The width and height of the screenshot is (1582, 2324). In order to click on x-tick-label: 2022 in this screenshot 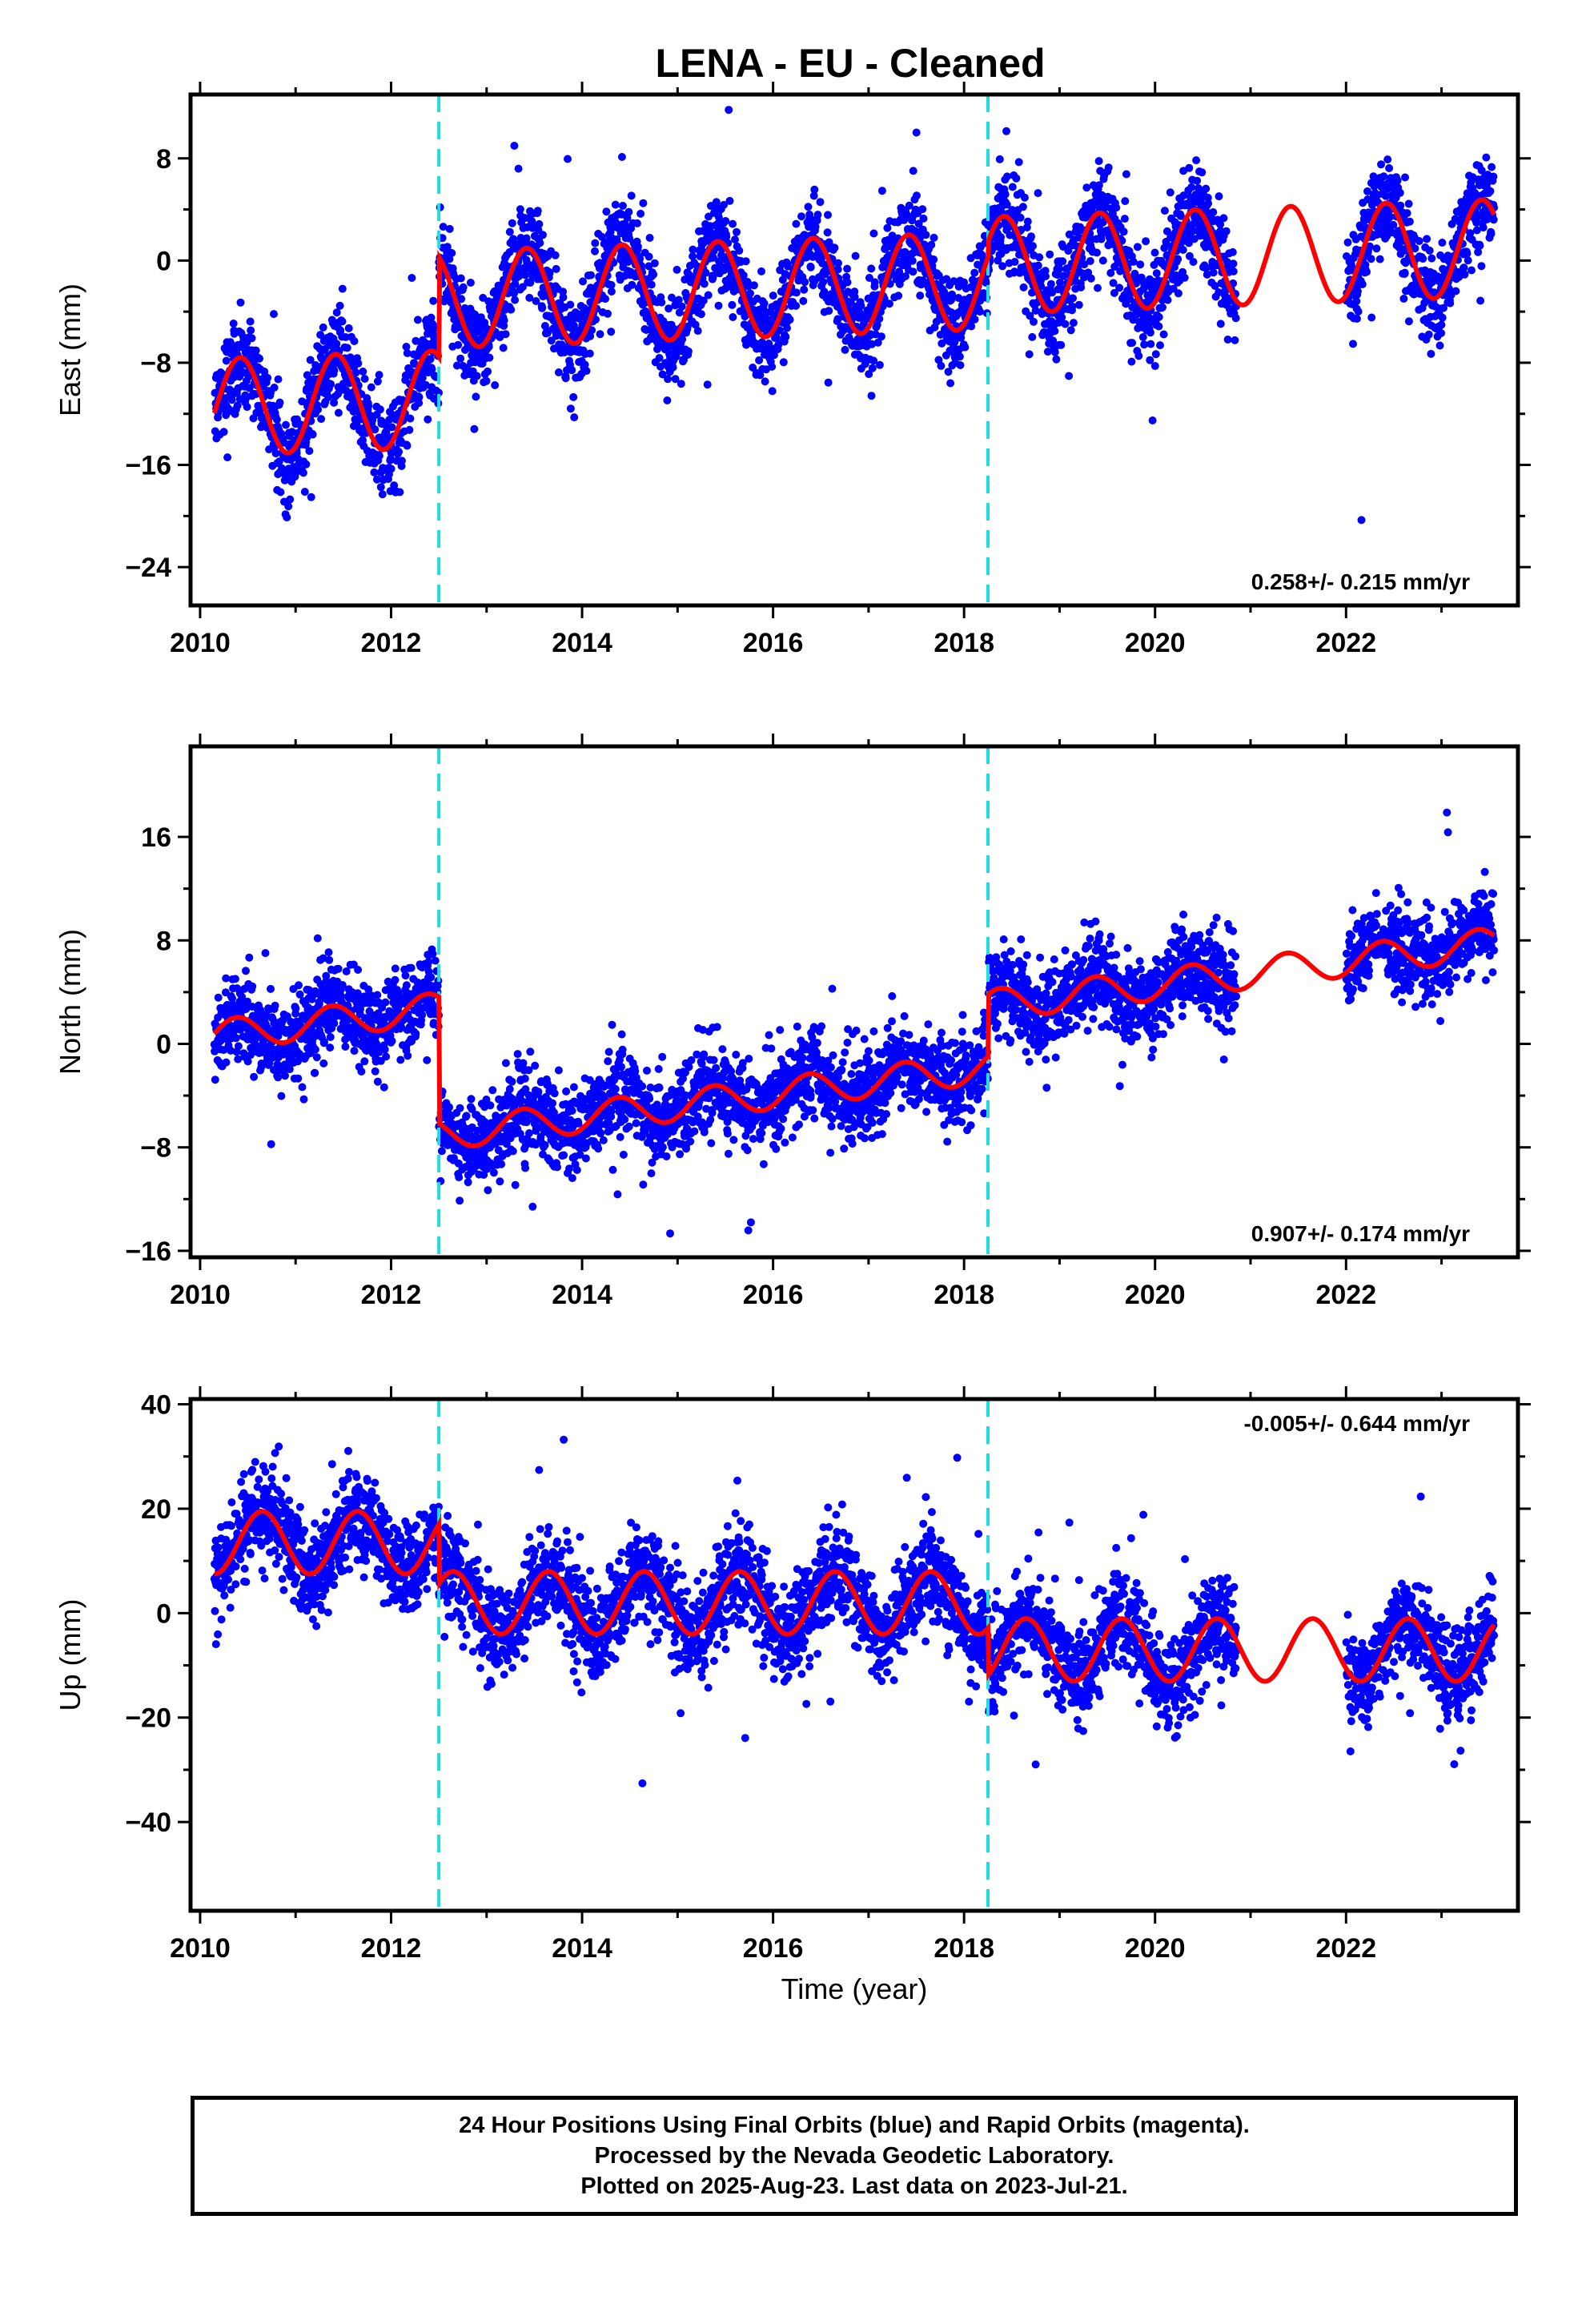, I will do `click(1345, 643)`.